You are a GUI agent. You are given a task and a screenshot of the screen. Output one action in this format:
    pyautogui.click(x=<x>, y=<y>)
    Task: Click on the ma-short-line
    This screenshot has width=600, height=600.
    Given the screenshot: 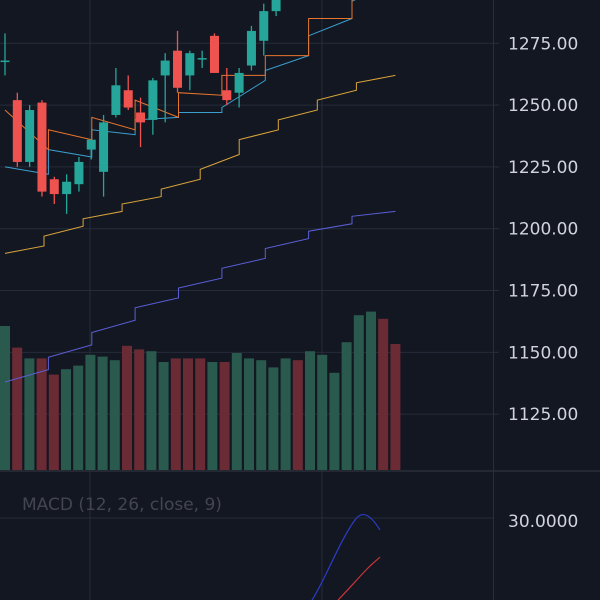 What is the action you would take?
    pyautogui.click(x=178, y=75)
    